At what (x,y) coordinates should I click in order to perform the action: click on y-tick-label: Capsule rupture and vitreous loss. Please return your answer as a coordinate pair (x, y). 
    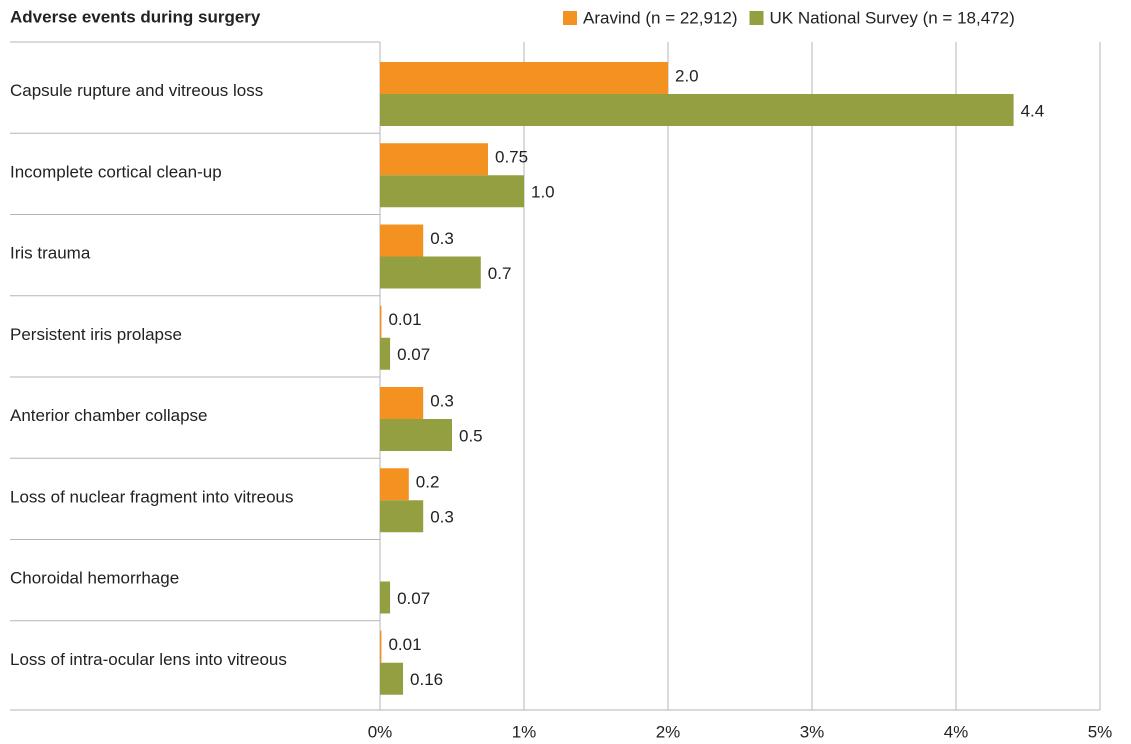
    Looking at the image, I should click on (136, 90).